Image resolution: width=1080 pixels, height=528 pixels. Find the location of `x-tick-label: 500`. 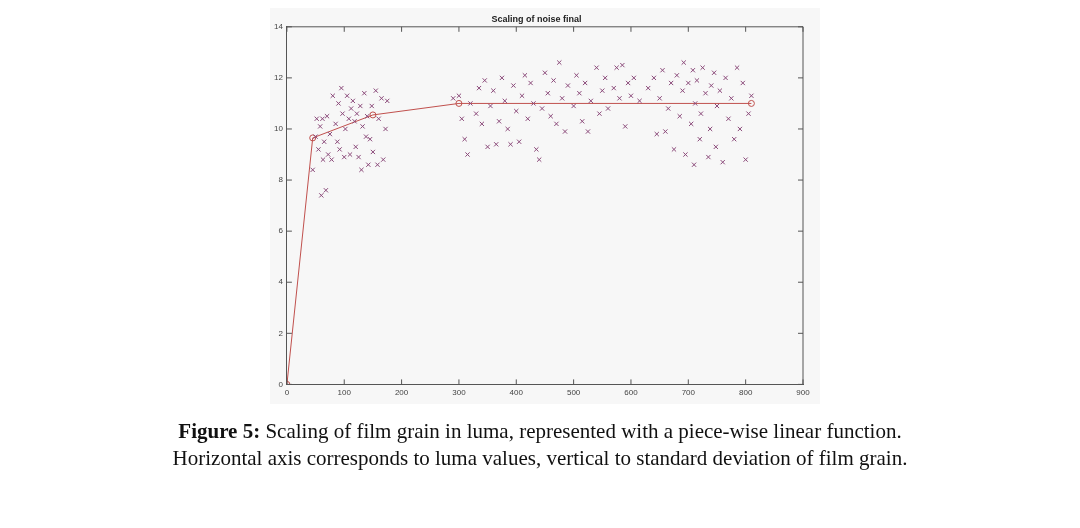

x-tick-label: 500 is located at coordinates (573, 393).